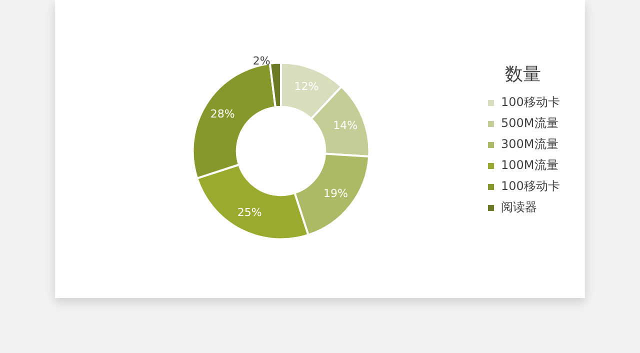  What do you see at coordinates (529, 123) in the screenshot?
I see `legend-label: 500M流量` at bounding box center [529, 123].